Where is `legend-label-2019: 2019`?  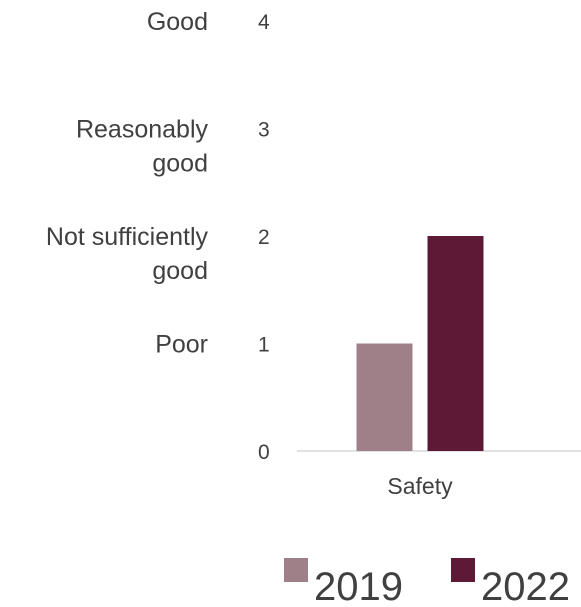 legend-label-2019: 2019 is located at coordinates (358, 586).